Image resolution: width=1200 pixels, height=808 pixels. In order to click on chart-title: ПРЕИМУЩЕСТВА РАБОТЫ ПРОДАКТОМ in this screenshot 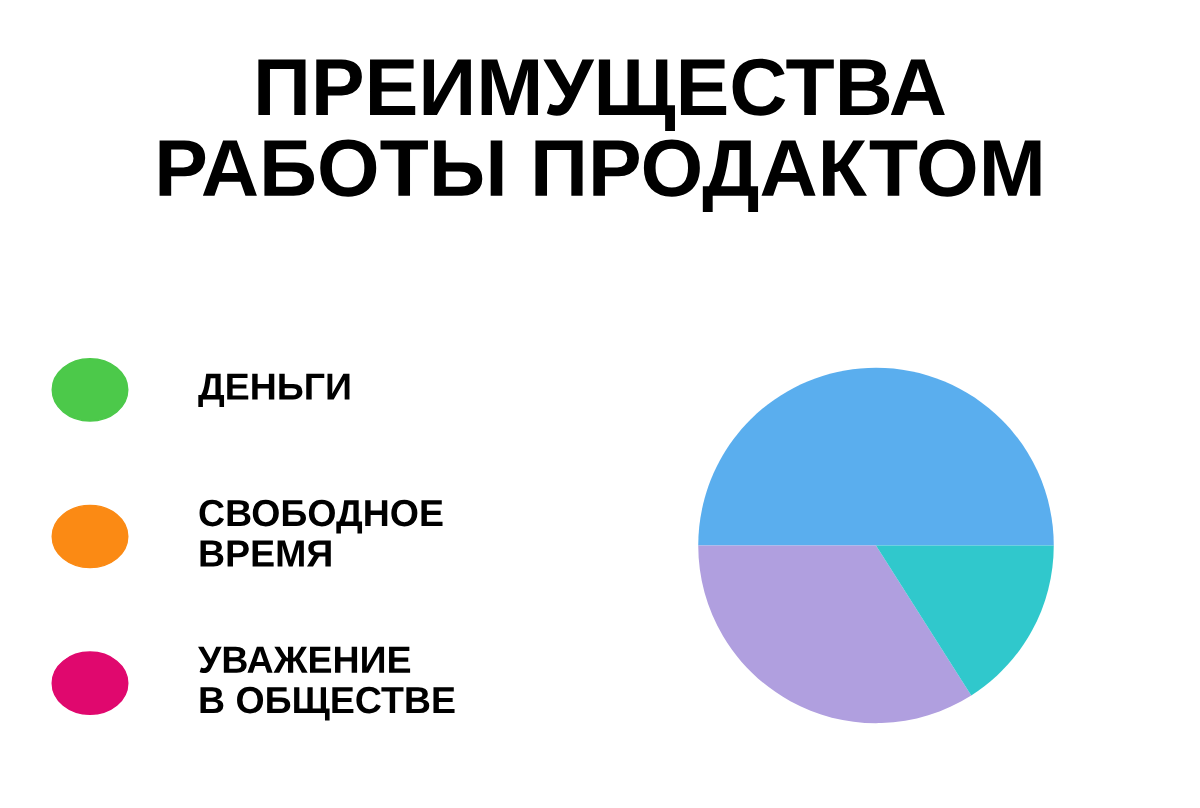, I will do `click(600, 135)`.